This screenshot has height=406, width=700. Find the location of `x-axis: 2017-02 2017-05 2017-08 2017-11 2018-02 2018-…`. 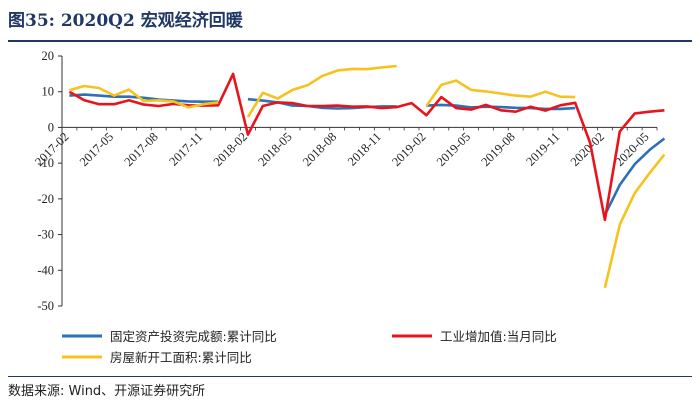

x-axis: 2017-02 2017-05 2017-08 2017-11 2018-02 2018-… is located at coordinates (345, 147).